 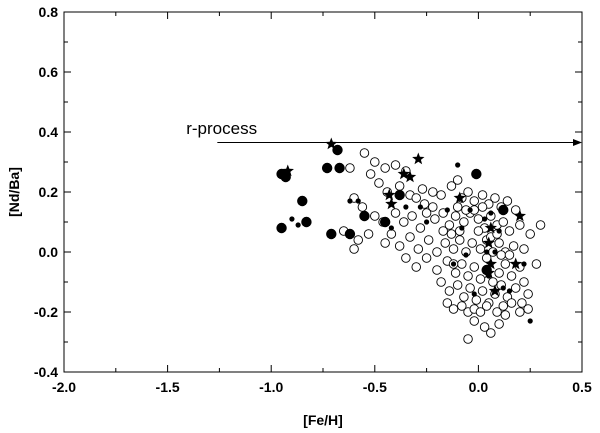 What do you see at coordinates (375, 387) in the screenshot?
I see `x-tick-label: -0.5` at bounding box center [375, 387].